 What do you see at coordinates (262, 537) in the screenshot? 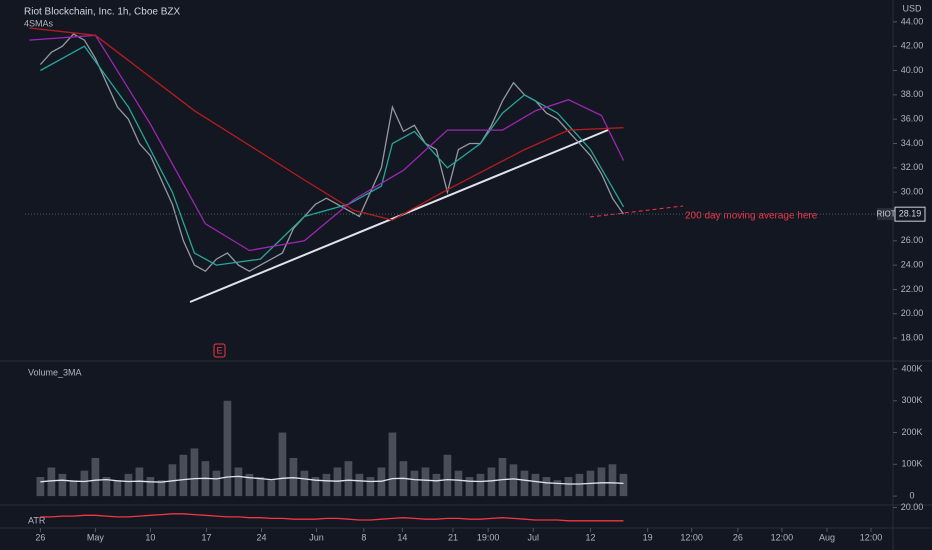
I see `x-tick-label: 24` at bounding box center [262, 537].